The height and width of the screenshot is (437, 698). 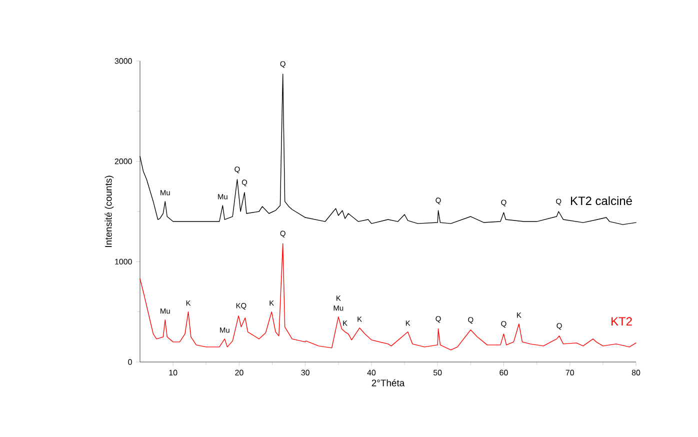 I want to click on x-axis-title: 2°Théta, so click(x=388, y=382).